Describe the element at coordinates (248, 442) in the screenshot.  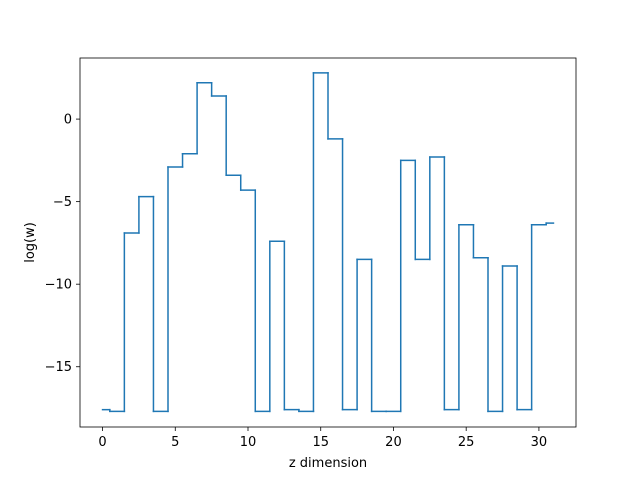
I see `x-tick-label: 10` at that location.